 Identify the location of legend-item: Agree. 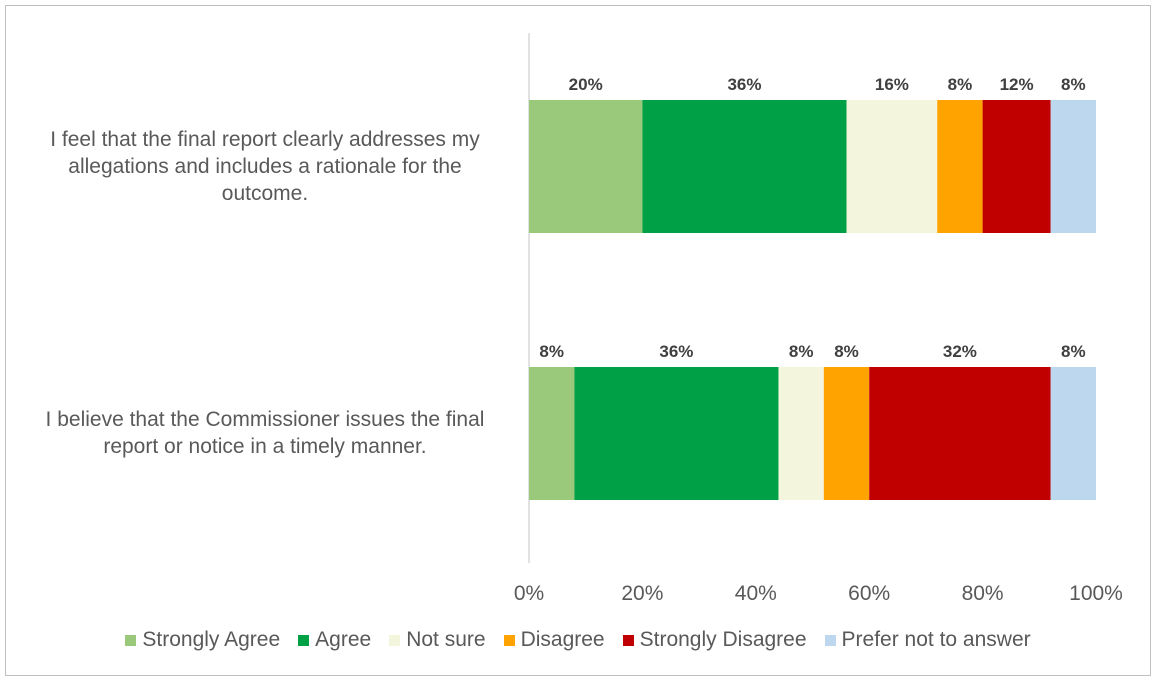
(334, 640).